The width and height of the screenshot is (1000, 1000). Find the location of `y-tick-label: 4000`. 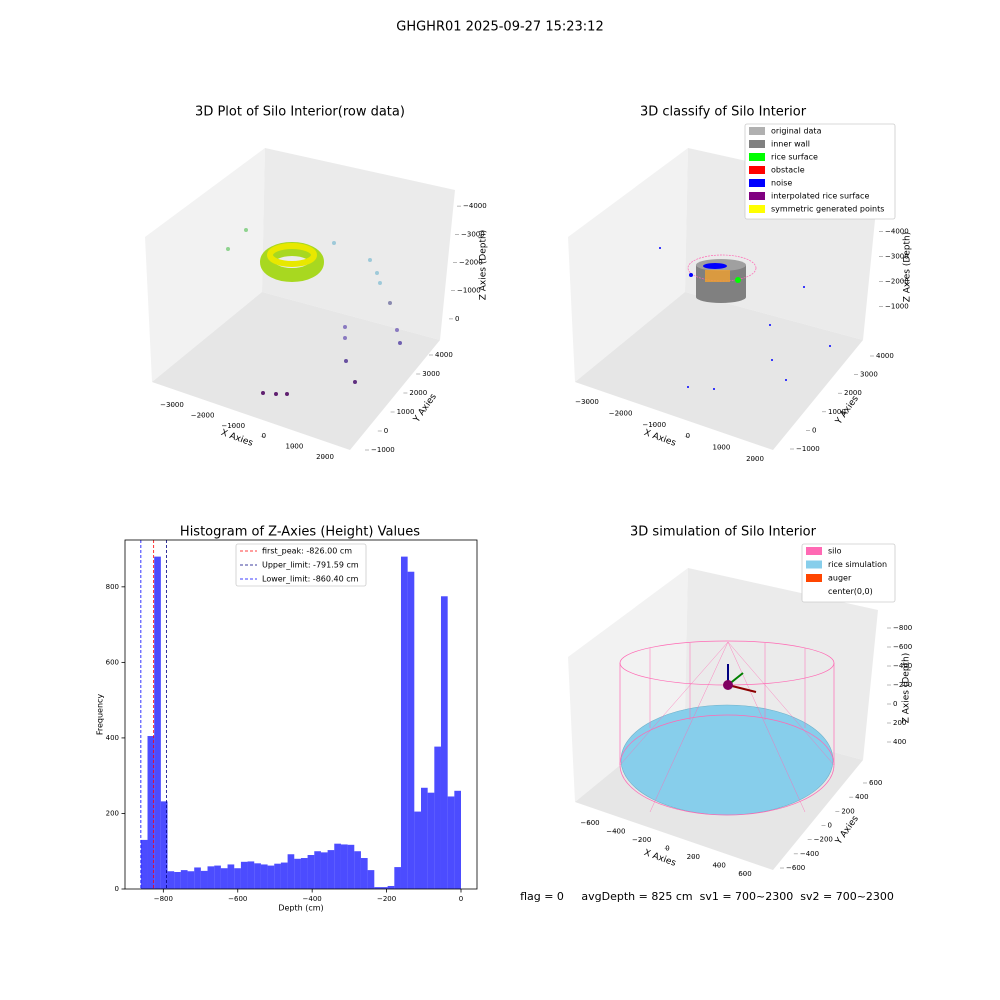

y-tick-label: 4000 is located at coordinates (885, 356).